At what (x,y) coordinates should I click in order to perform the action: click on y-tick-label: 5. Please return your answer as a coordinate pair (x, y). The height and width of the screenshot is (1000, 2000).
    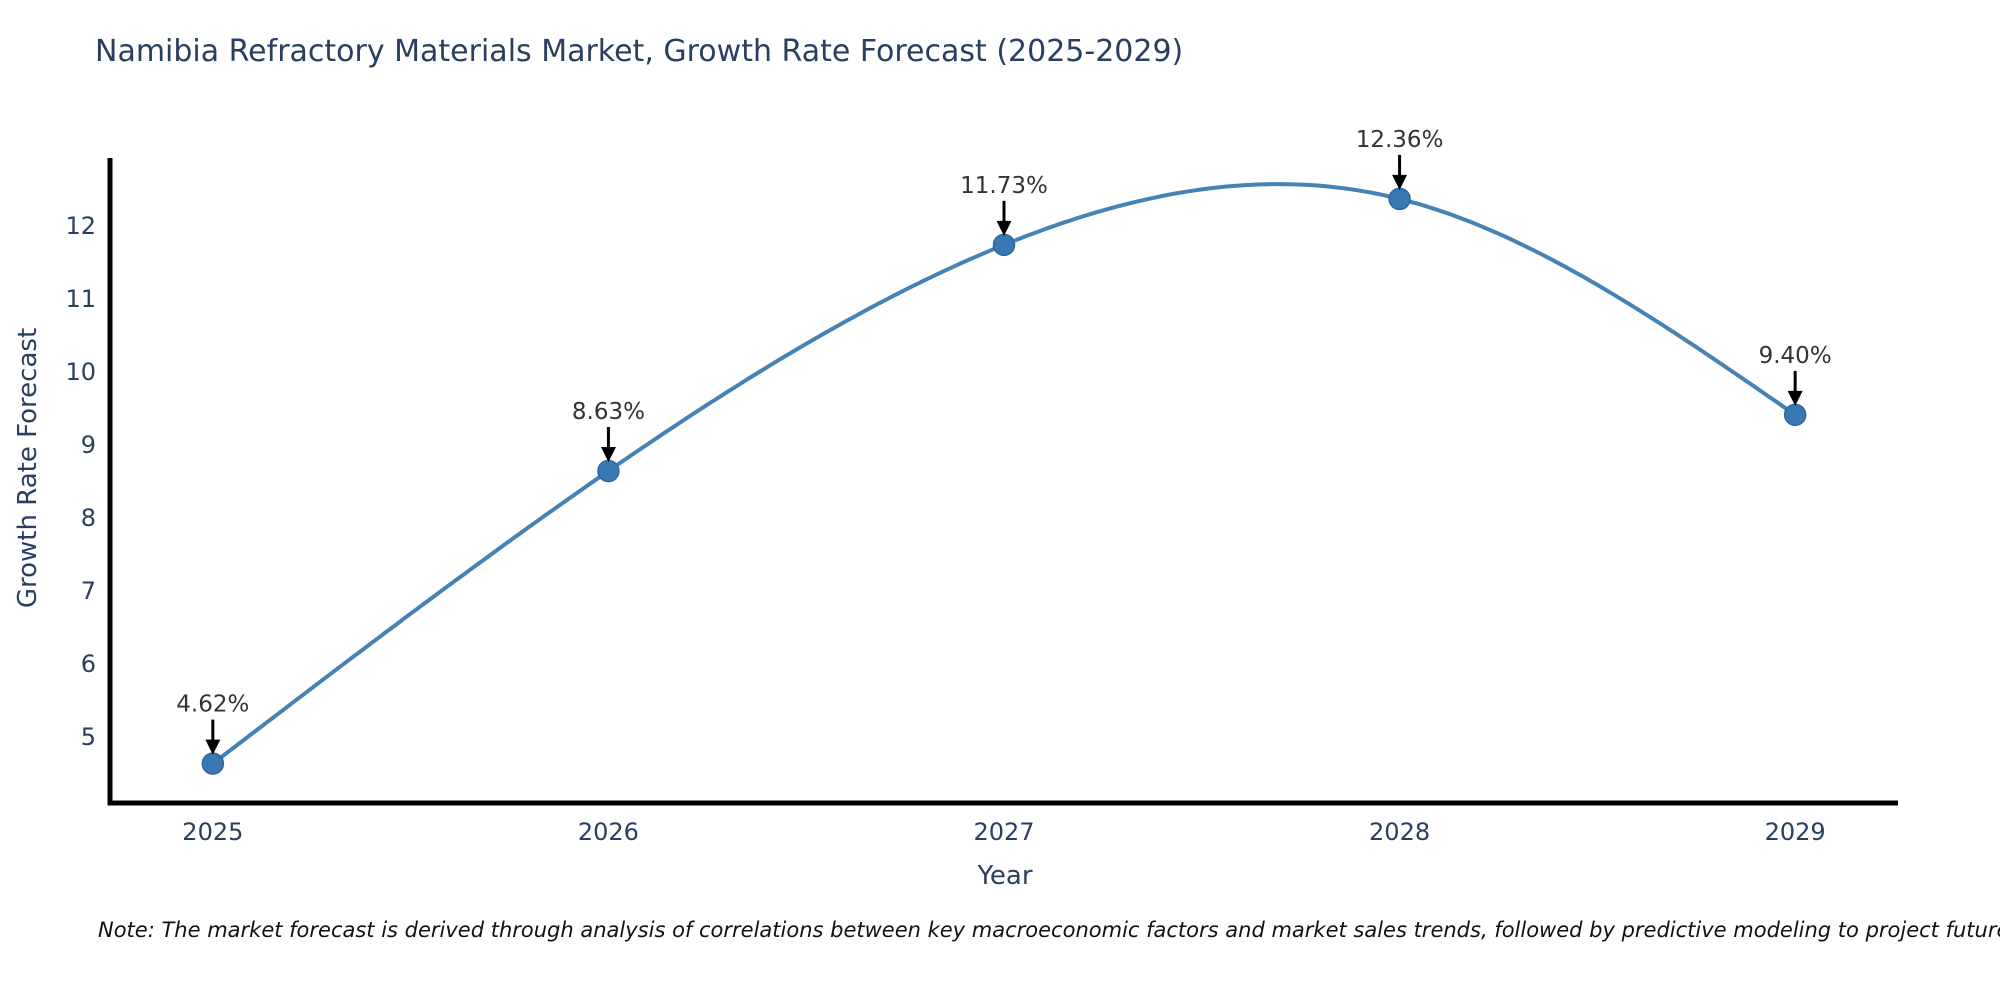
    Looking at the image, I should click on (88, 737).